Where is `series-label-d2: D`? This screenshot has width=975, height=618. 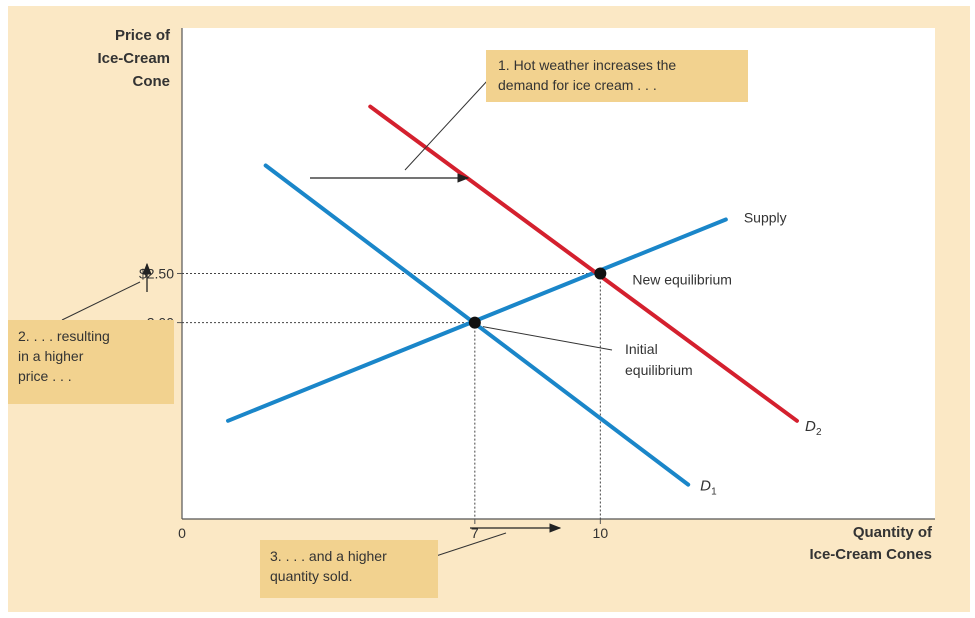 series-label-d2: D is located at coordinates (810, 426).